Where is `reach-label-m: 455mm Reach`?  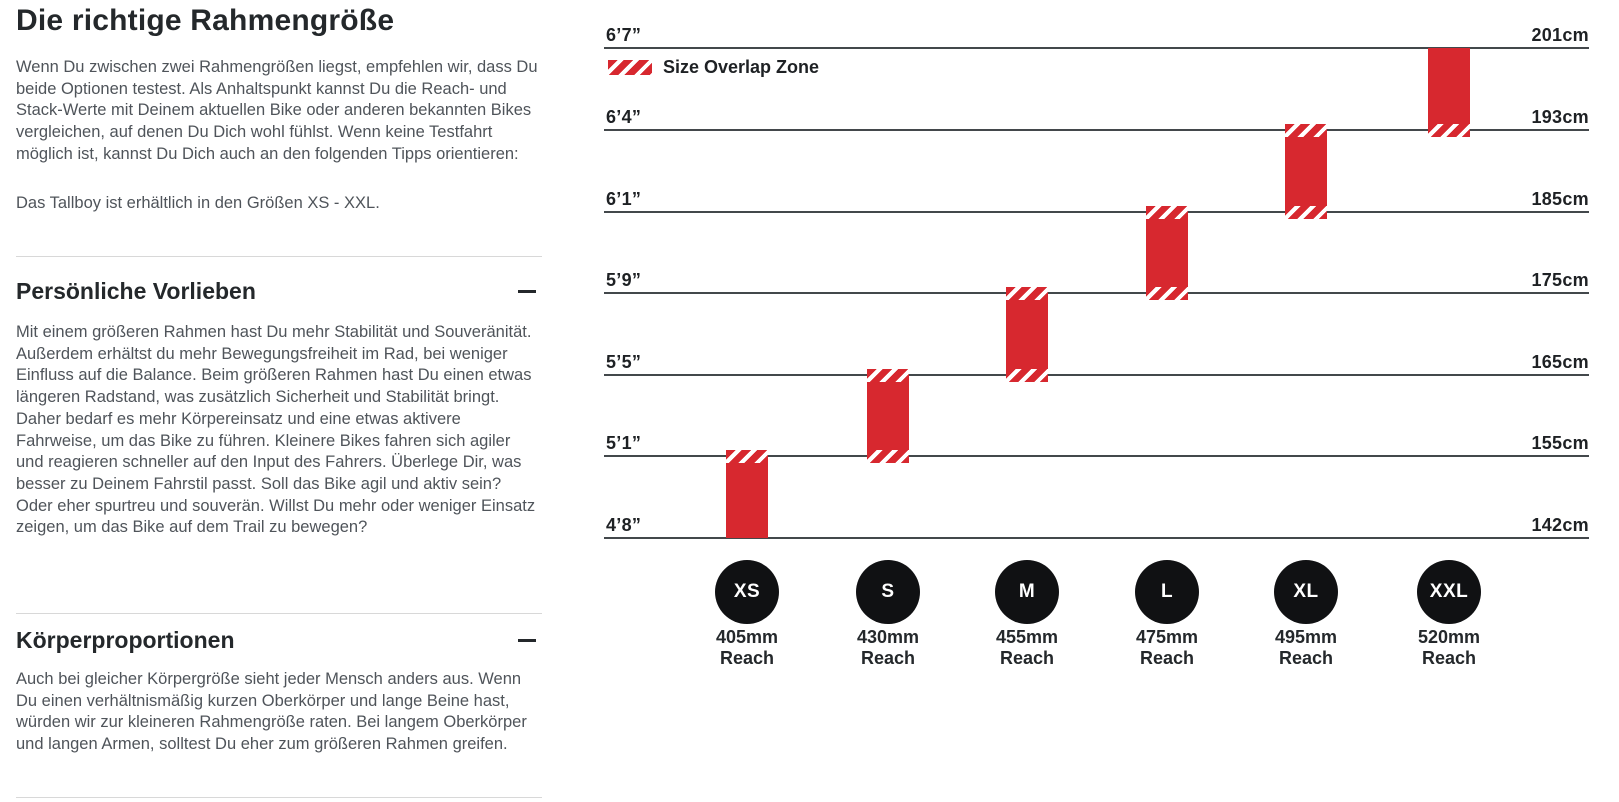
reach-label-m: 455mm Reach is located at coordinates (1027, 648).